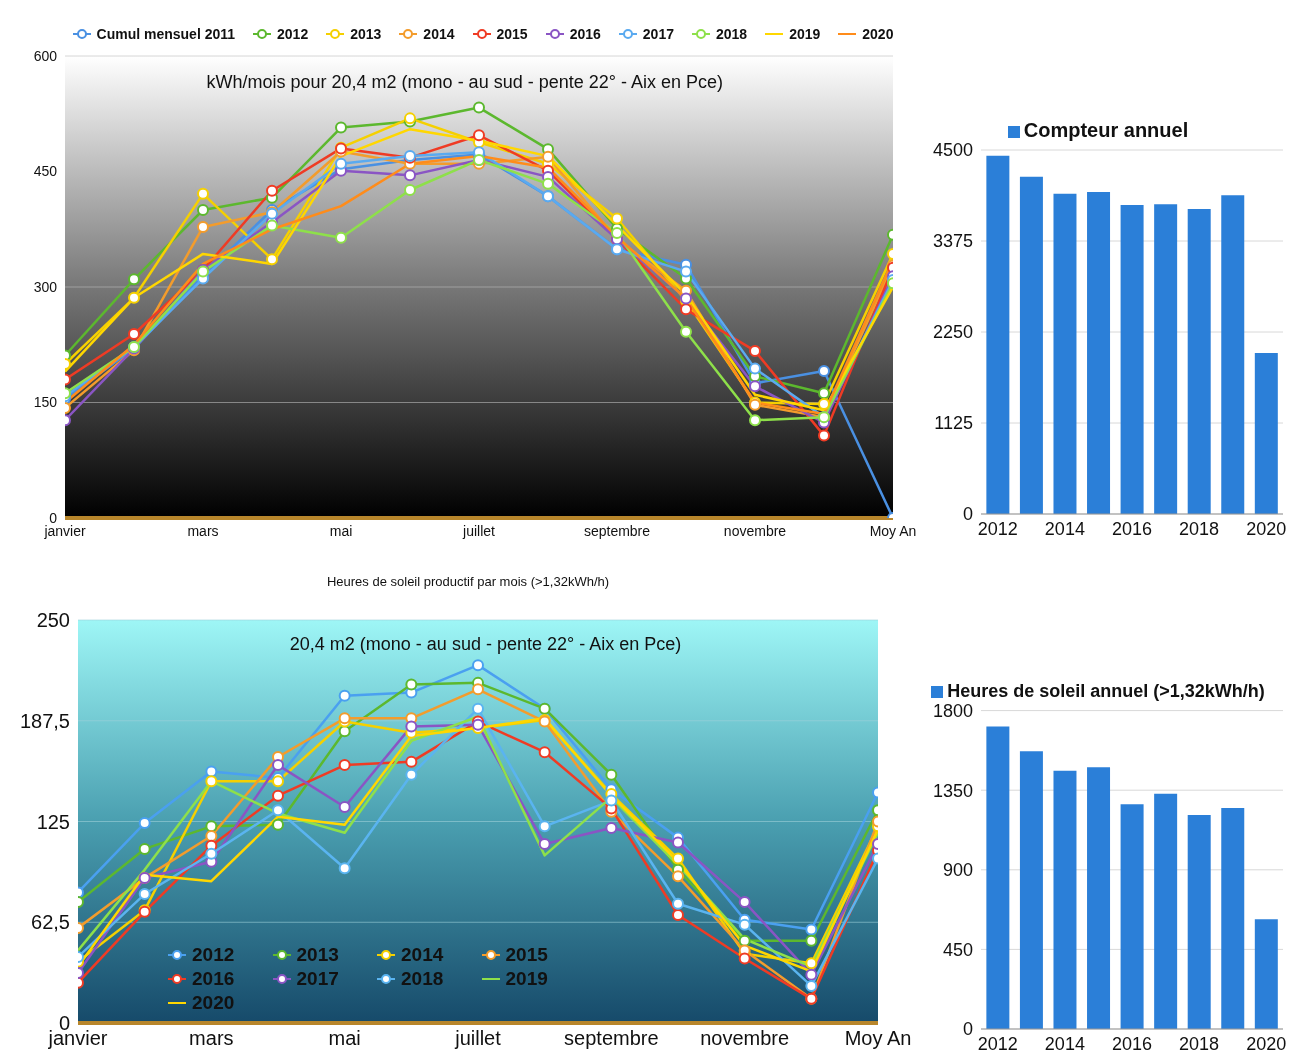 This screenshot has height=1062, width=1295. I want to click on text: kWh/mois pour 20,4 m2 (mono - au sud - pente 22° - Aix en Pce), so click(464, 82).